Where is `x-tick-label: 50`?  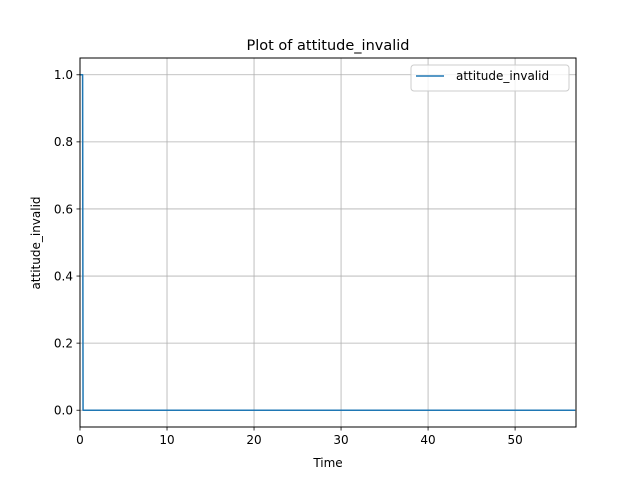
x-tick-label: 50 is located at coordinates (514, 440).